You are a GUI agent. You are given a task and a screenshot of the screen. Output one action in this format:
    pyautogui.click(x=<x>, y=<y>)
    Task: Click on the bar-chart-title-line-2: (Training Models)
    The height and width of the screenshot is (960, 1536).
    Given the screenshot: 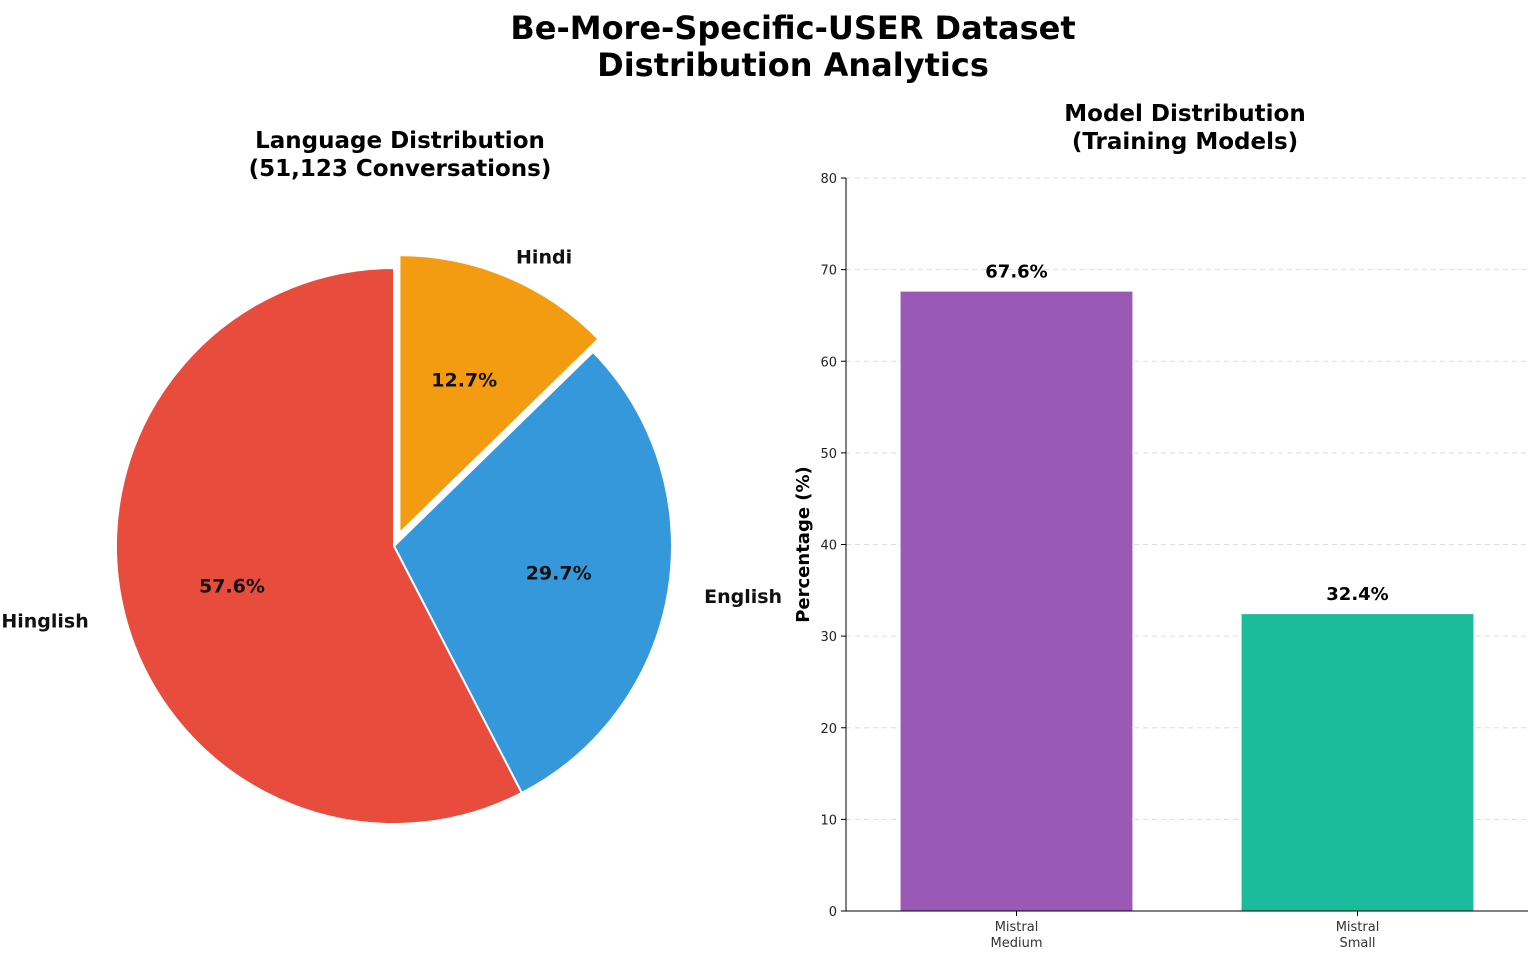 What is the action you would take?
    pyautogui.click(x=1185, y=142)
    